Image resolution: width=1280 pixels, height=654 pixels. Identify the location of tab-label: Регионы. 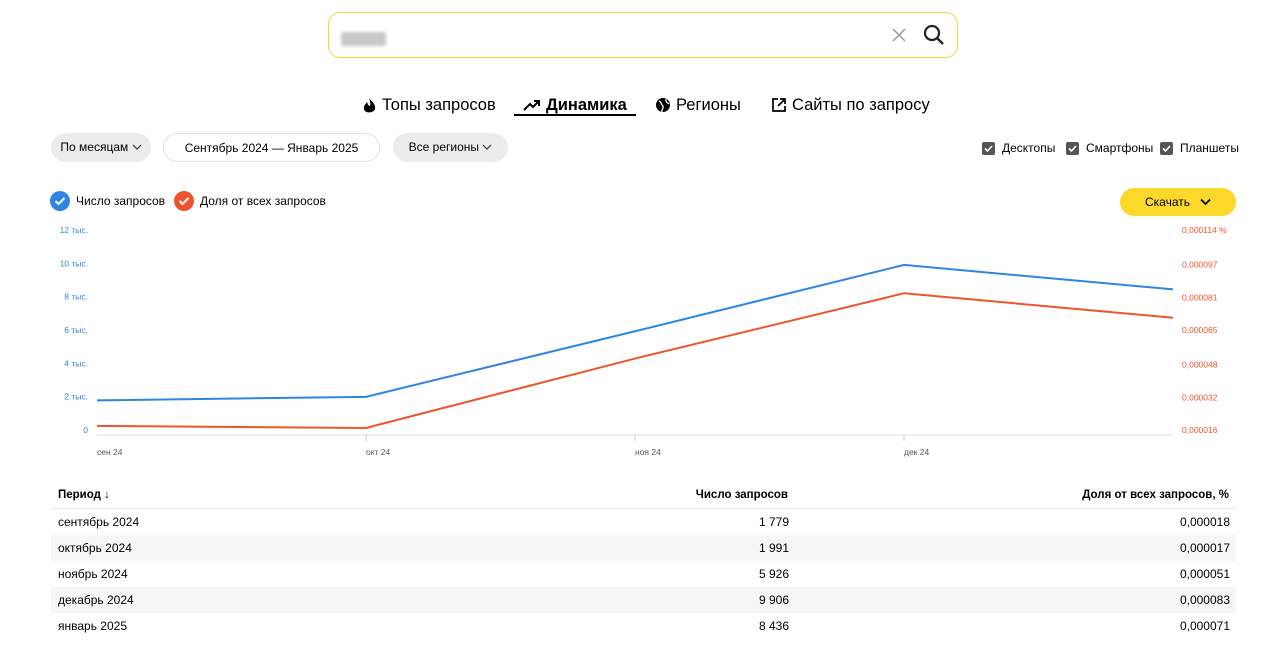
(708, 105).